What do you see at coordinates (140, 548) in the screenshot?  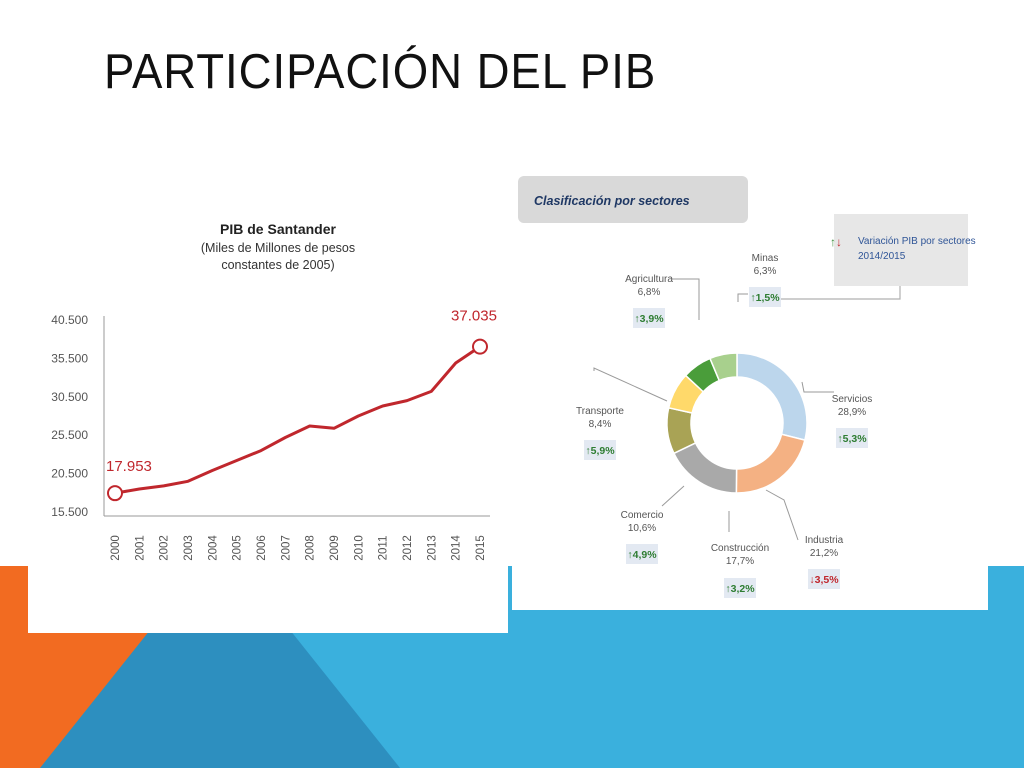 I see `x-tick-label: 2001` at bounding box center [140, 548].